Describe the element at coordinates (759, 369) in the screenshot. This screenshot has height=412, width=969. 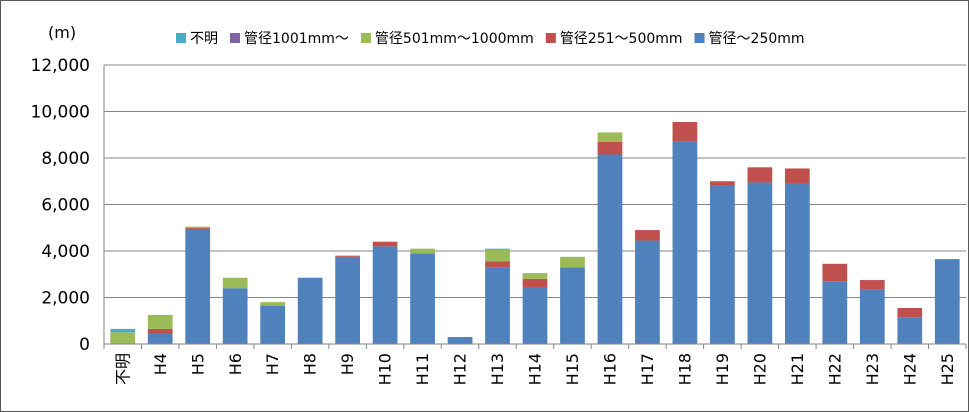
I see `x-tick-label: H20` at that location.